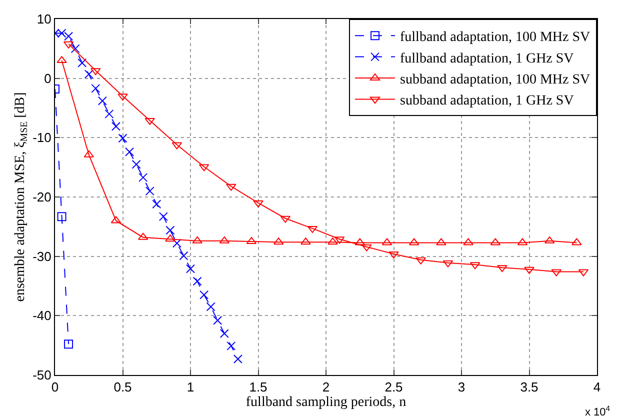  Describe the element at coordinates (42, 197) in the screenshot. I see `y-tick-label: -20` at that location.